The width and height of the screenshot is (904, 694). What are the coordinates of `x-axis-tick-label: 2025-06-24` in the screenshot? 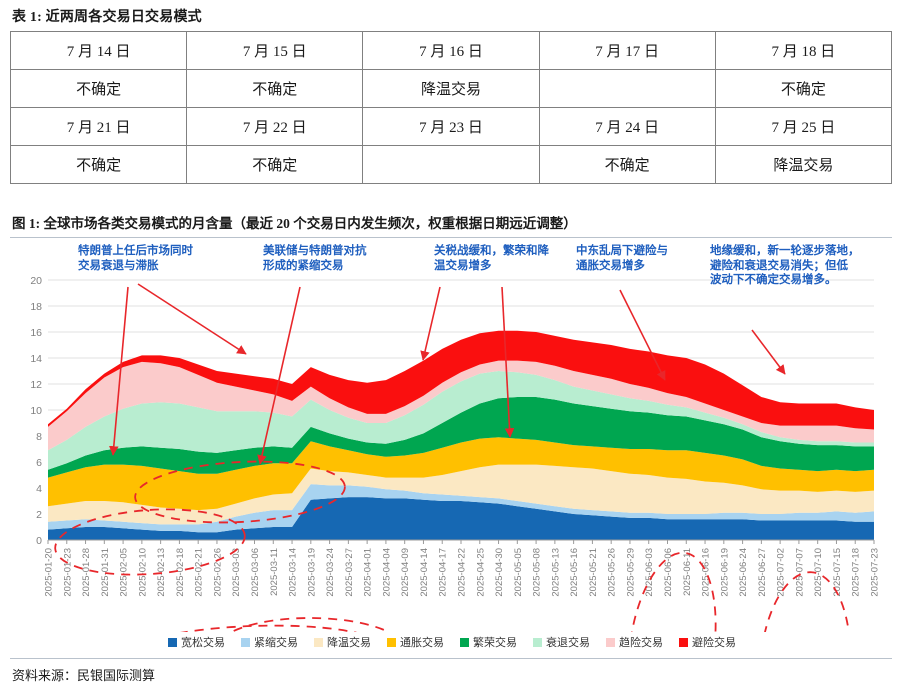 It's located at (743, 572).